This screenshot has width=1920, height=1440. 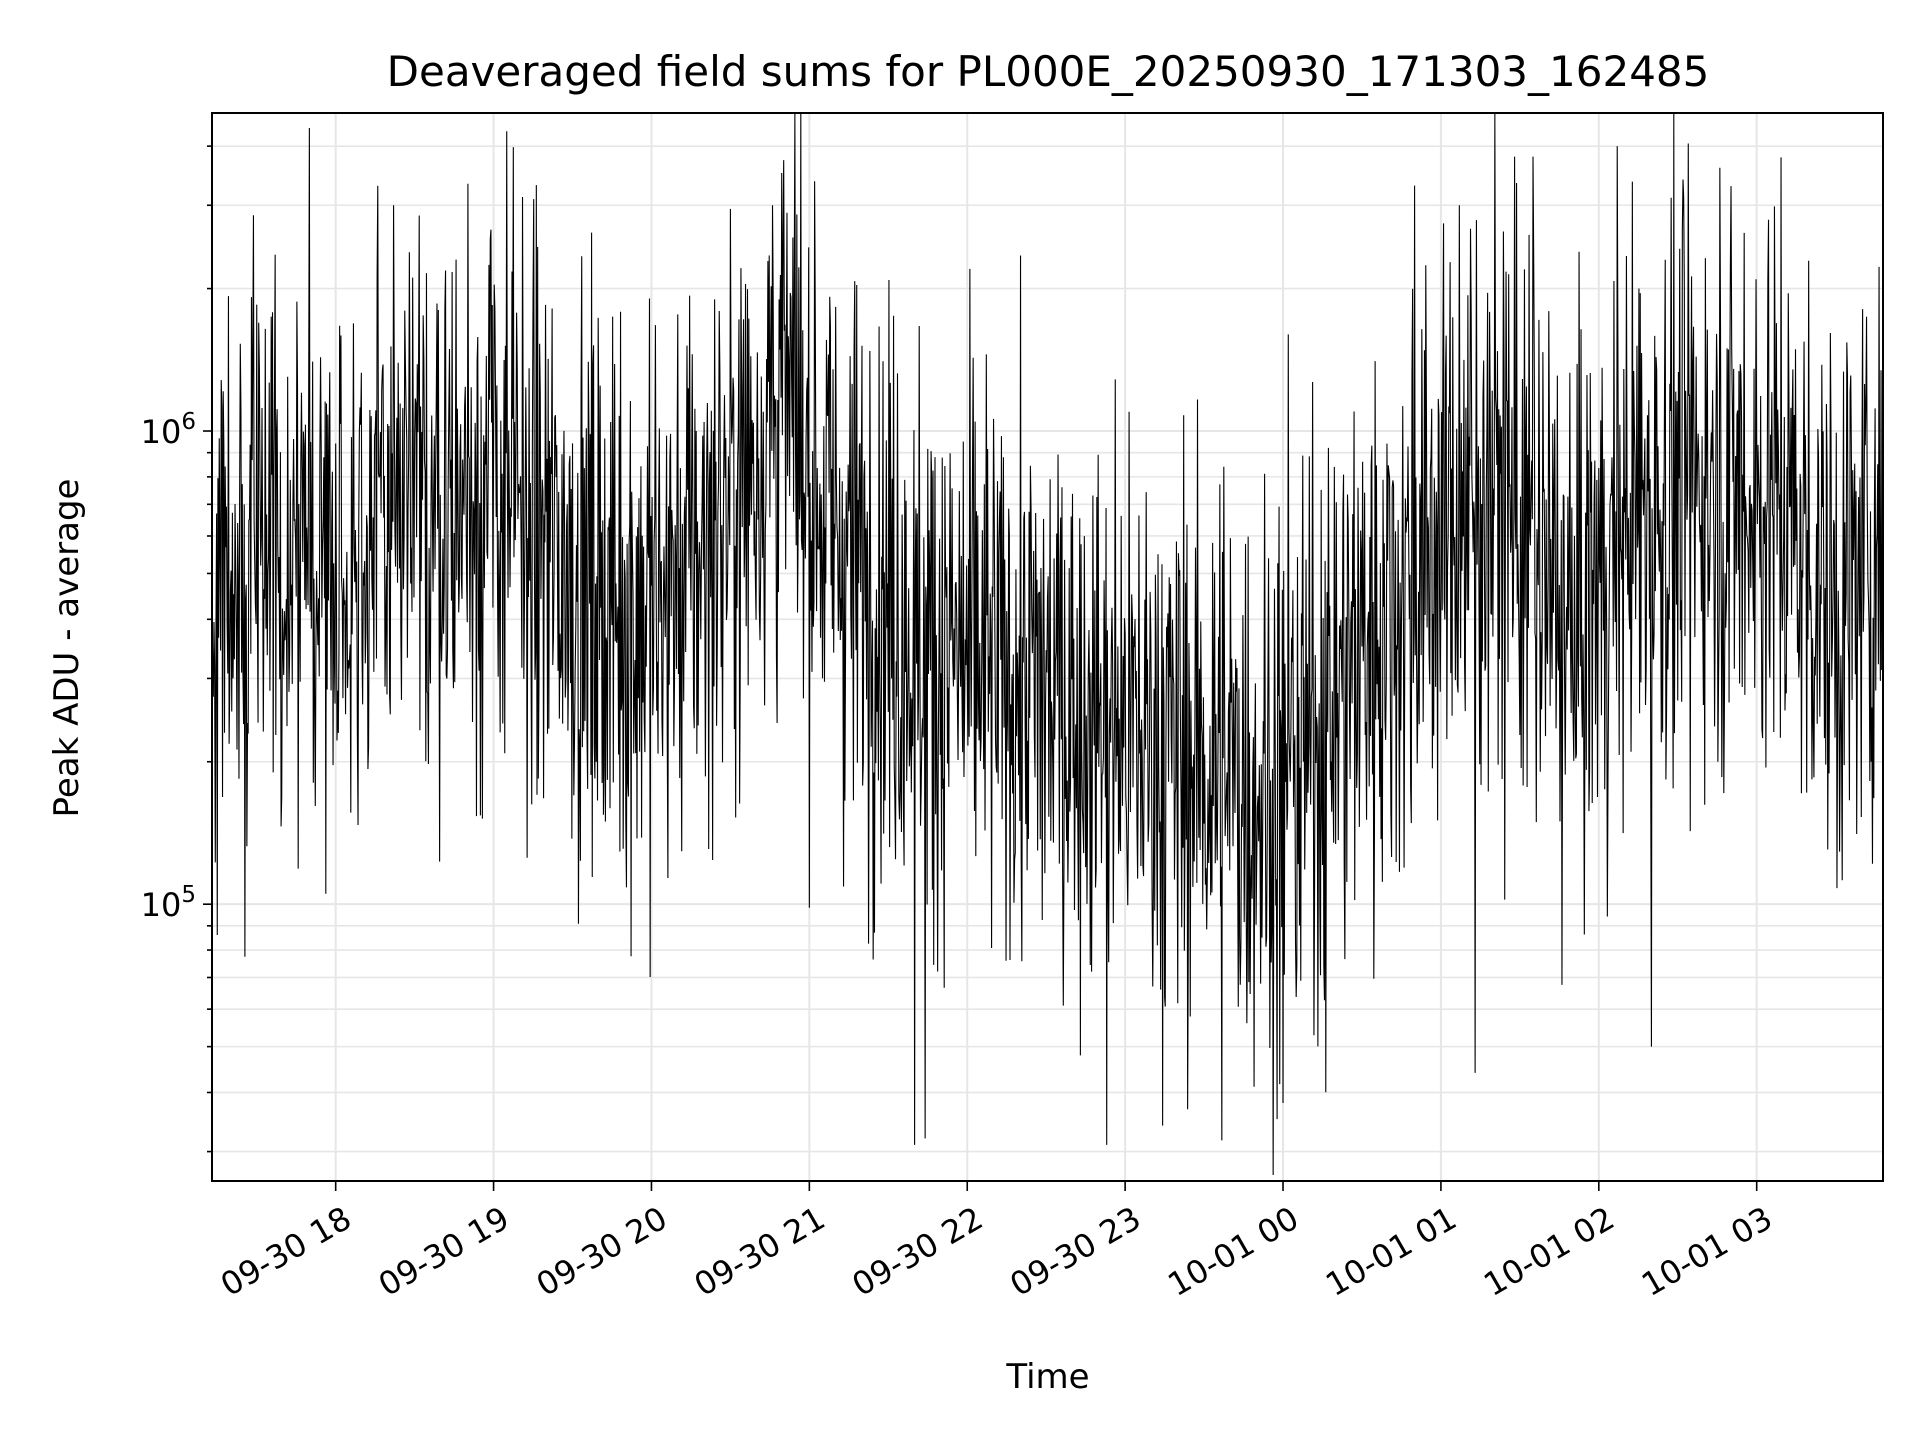 What do you see at coordinates (67, 648) in the screenshot?
I see `y-axis-title: Peak ADU - average` at bounding box center [67, 648].